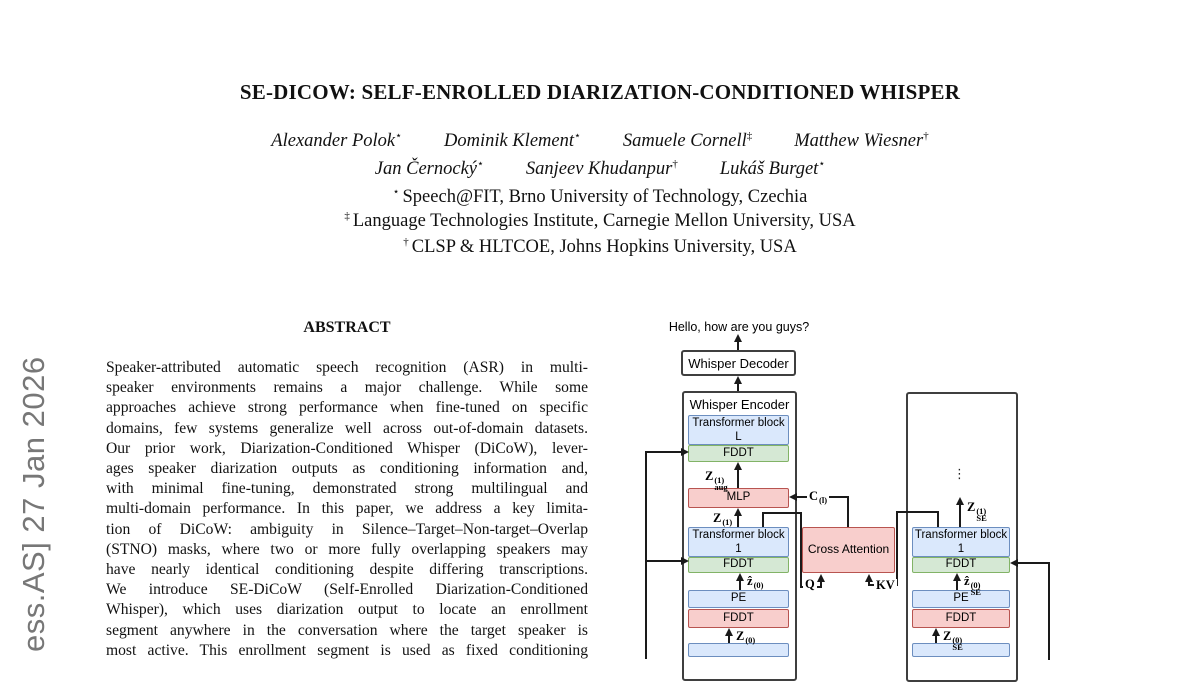 The image size is (1200, 682). Describe the element at coordinates (935, 632) in the screenshot. I see `arrowhead-z-se0` at that location.